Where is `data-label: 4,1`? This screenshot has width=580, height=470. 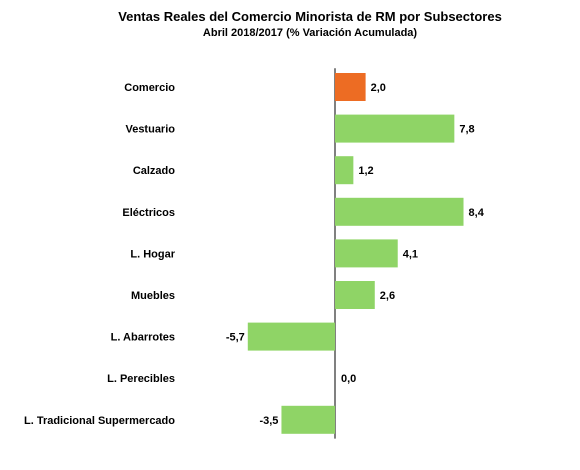 data-label: 4,1 is located at coordinates (410, 254).